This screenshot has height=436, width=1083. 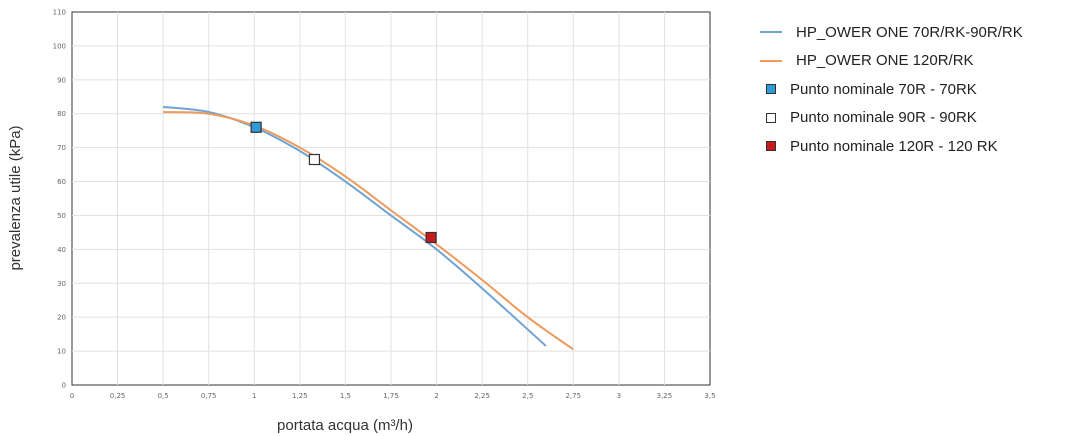 I want to click on y-tick-label: 50, so click(x=61, y=216).